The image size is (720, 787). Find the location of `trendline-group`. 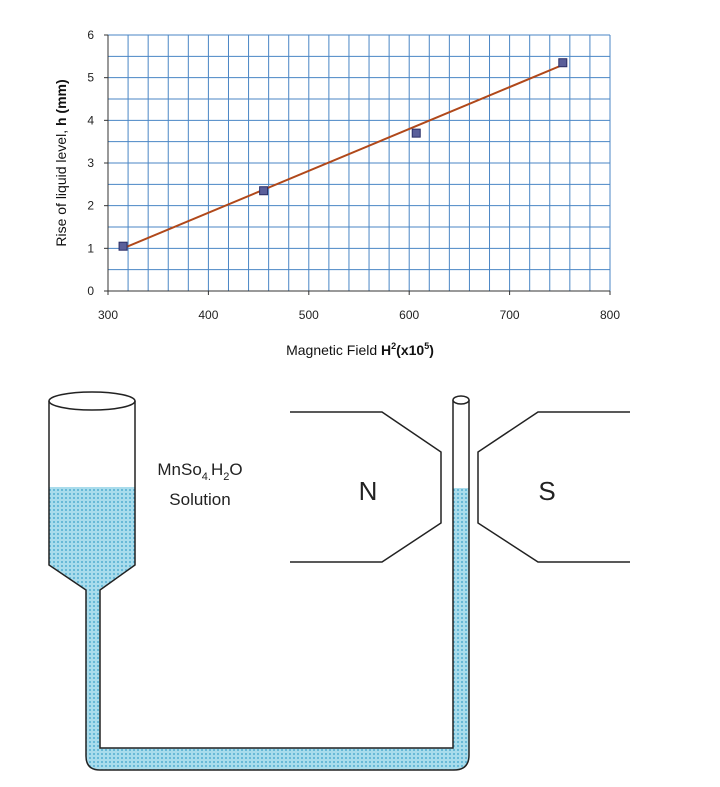

trendline-group is located at coordinates (343, 156).